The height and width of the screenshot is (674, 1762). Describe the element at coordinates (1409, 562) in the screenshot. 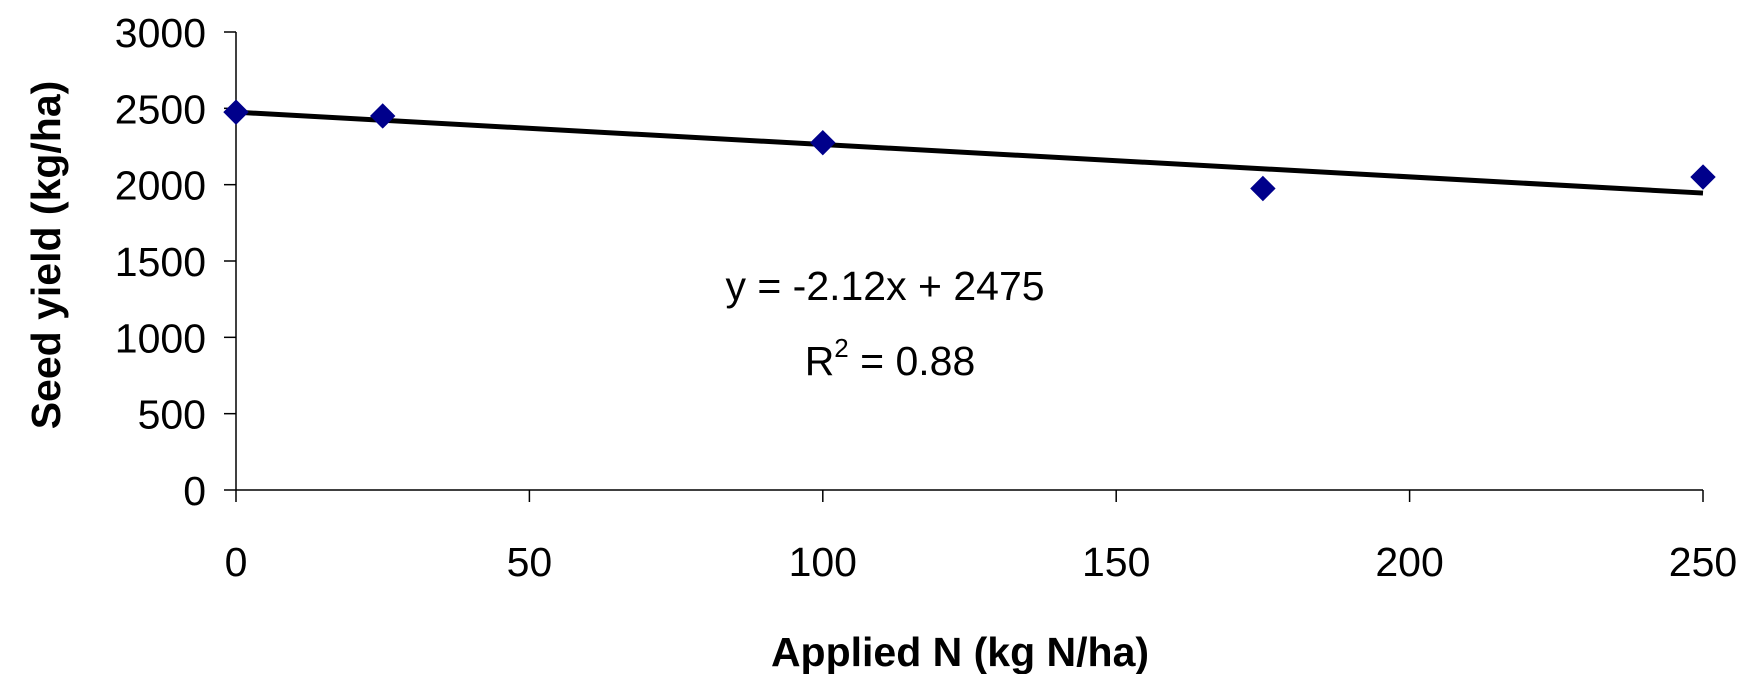

I see `x-tick-label: 200` at that location.